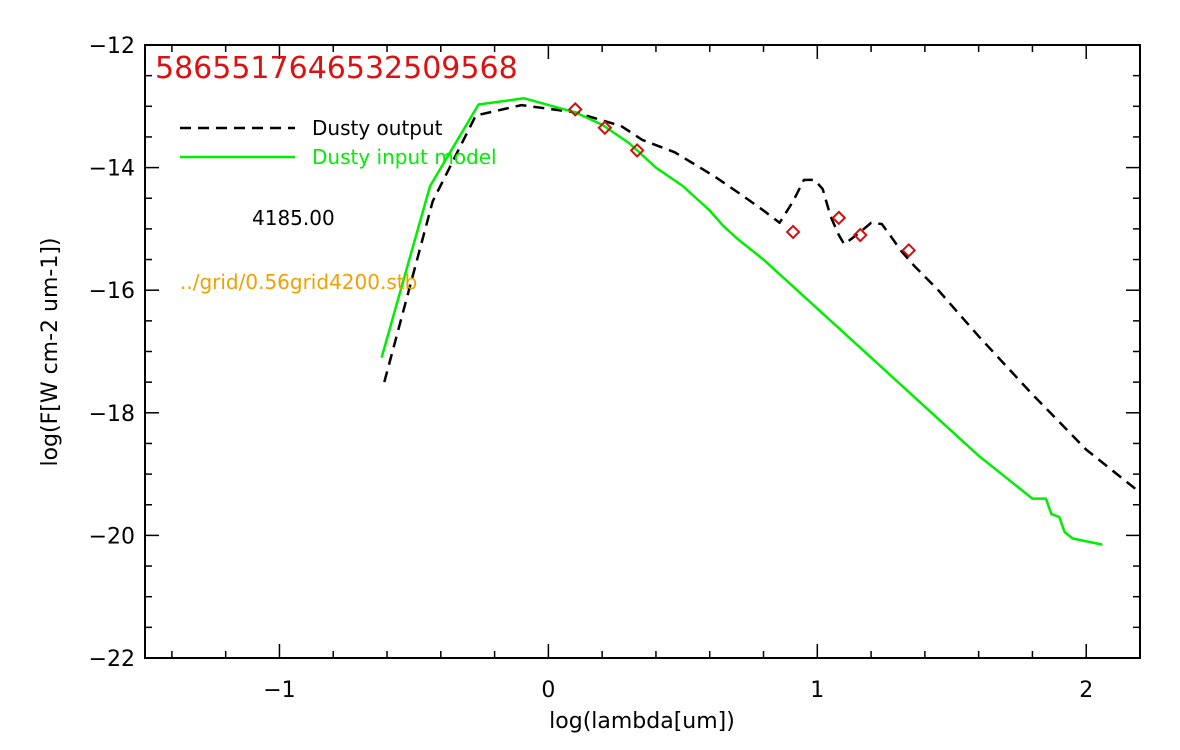 Image resolution: width=1180 pixels, height=750 pixels. I want to click on x-axis-label: log(lambda[um]), so click(642, 721).